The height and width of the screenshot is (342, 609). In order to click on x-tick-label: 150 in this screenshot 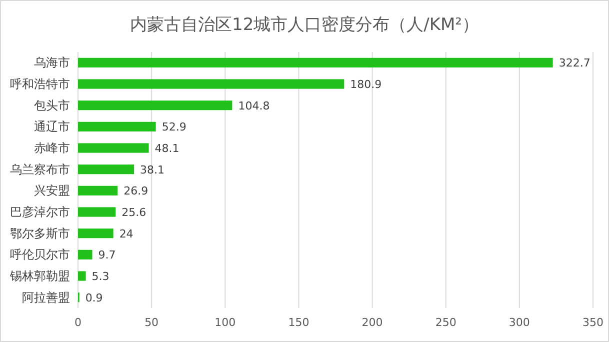, I will do `click(299, 322)`.